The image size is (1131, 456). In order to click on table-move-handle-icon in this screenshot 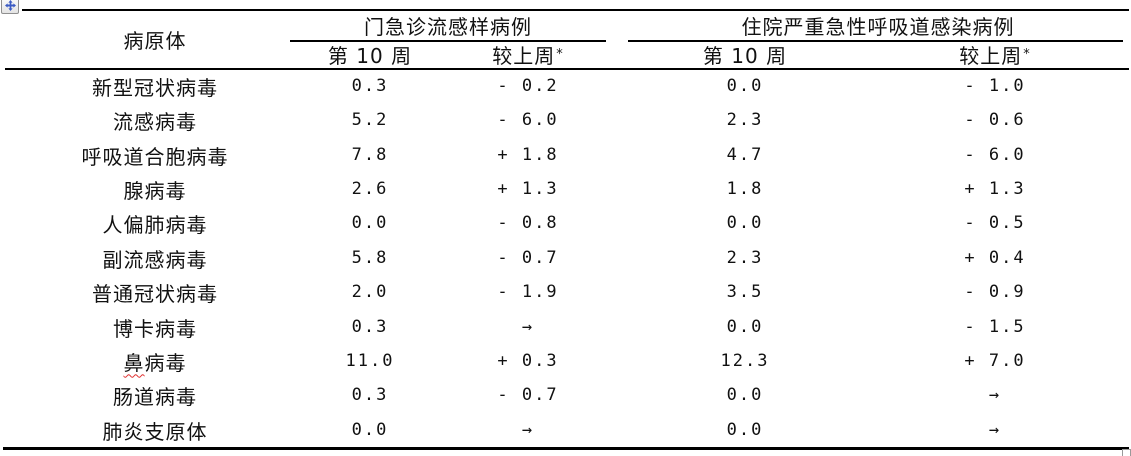, I will do `click(10, 7)`.